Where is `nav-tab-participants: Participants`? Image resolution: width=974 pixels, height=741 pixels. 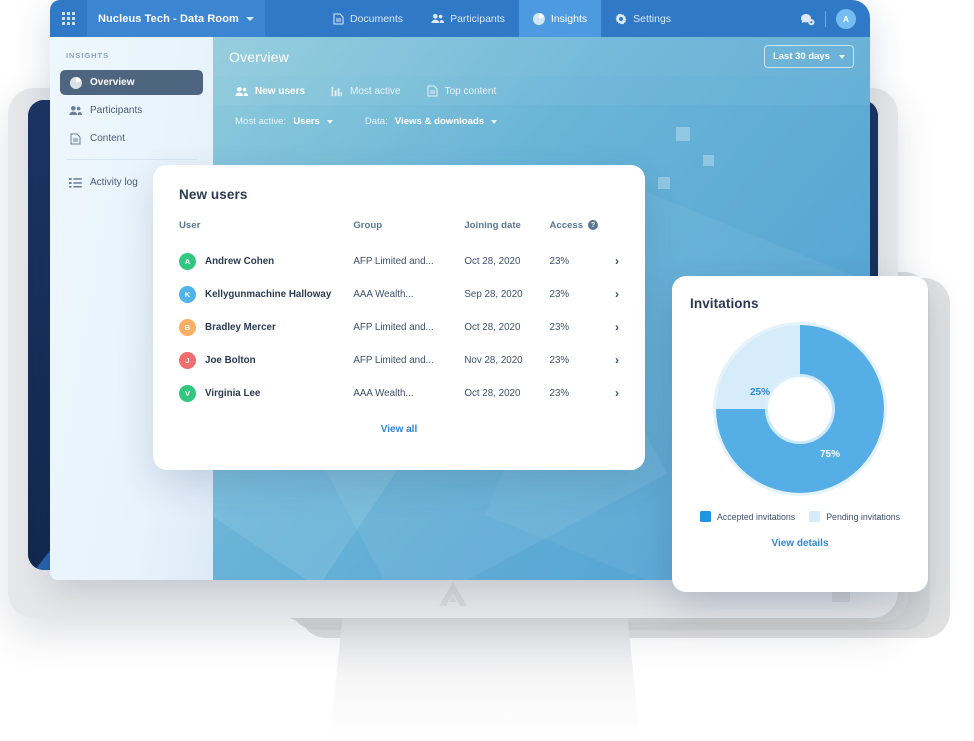
nav-tab-participants: Participants is located at coordinates (468, 18).